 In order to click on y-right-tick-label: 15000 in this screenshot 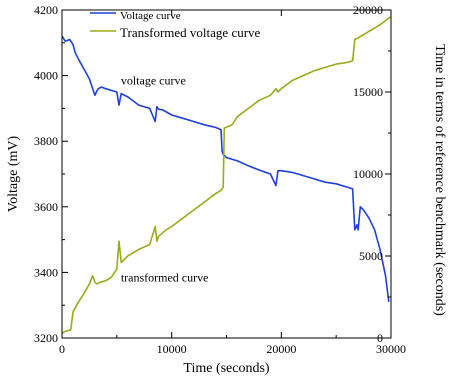, I will do `click(368, 92)`.